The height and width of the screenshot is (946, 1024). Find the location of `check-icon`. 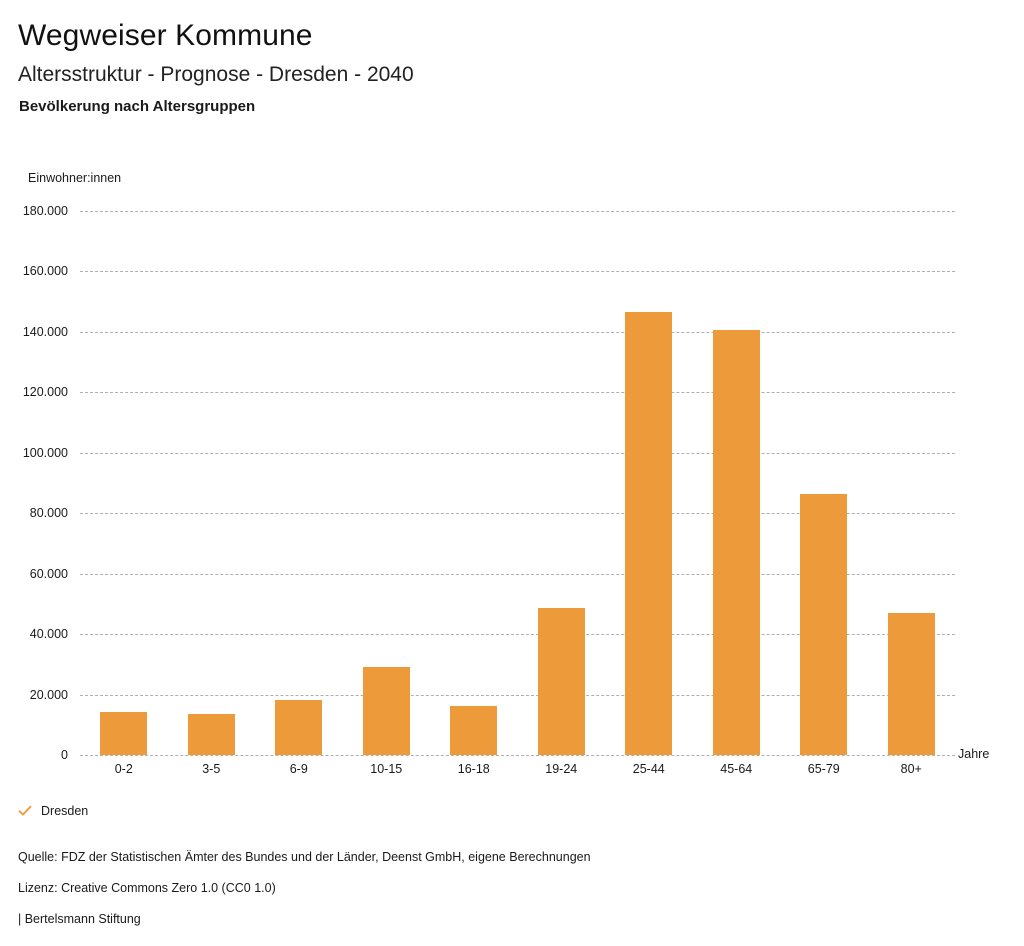

check-icon is located at coordinates (25, 811).